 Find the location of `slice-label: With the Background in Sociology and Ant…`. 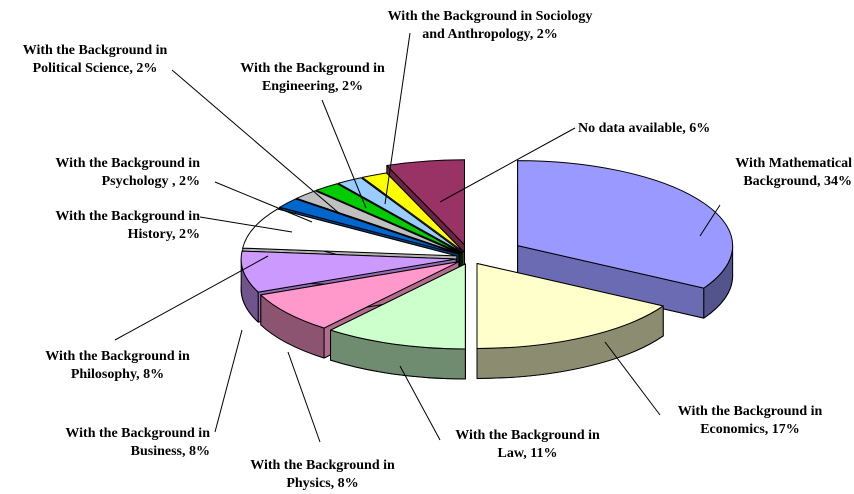

slice-label: With the Background in Sociology and Ant… is located at coordinates (490, 25).